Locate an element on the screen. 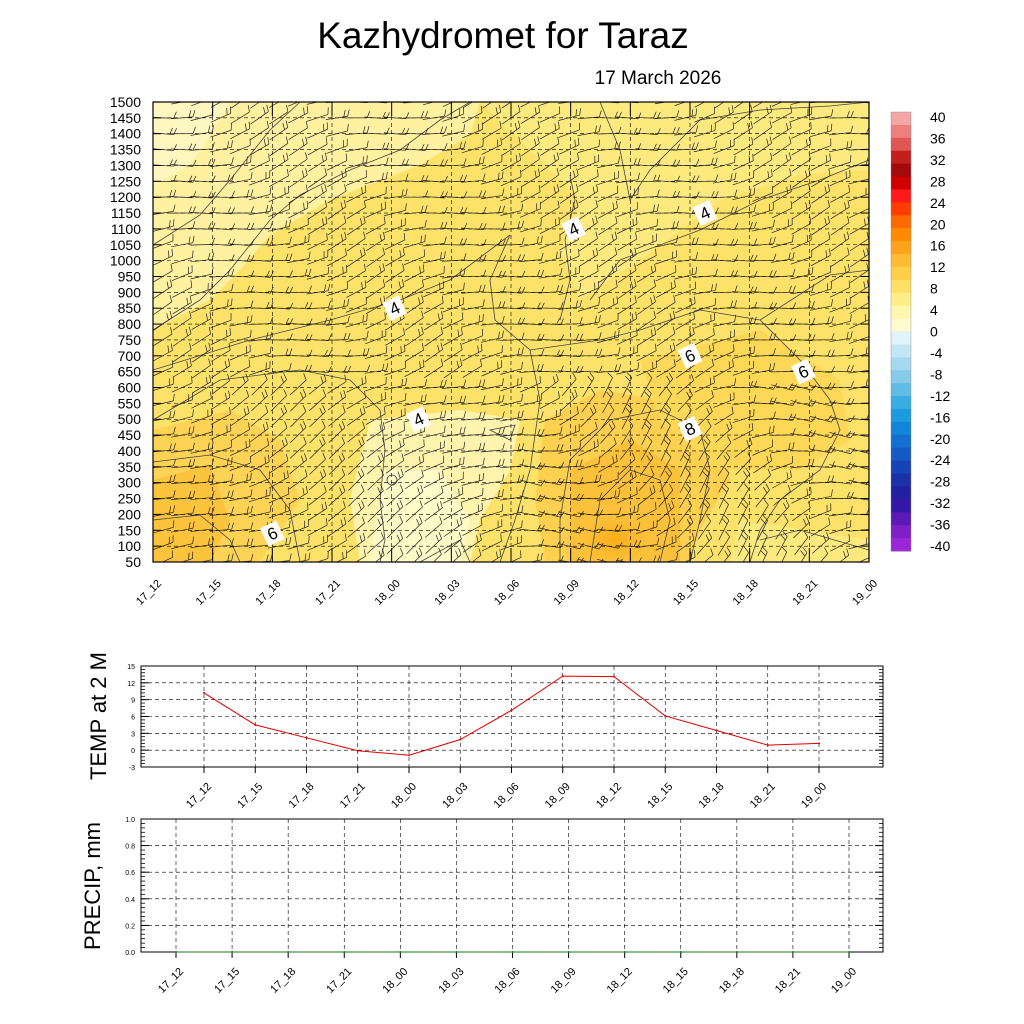  x-tick-label: 18_09 is located at coordinates (558, 796).